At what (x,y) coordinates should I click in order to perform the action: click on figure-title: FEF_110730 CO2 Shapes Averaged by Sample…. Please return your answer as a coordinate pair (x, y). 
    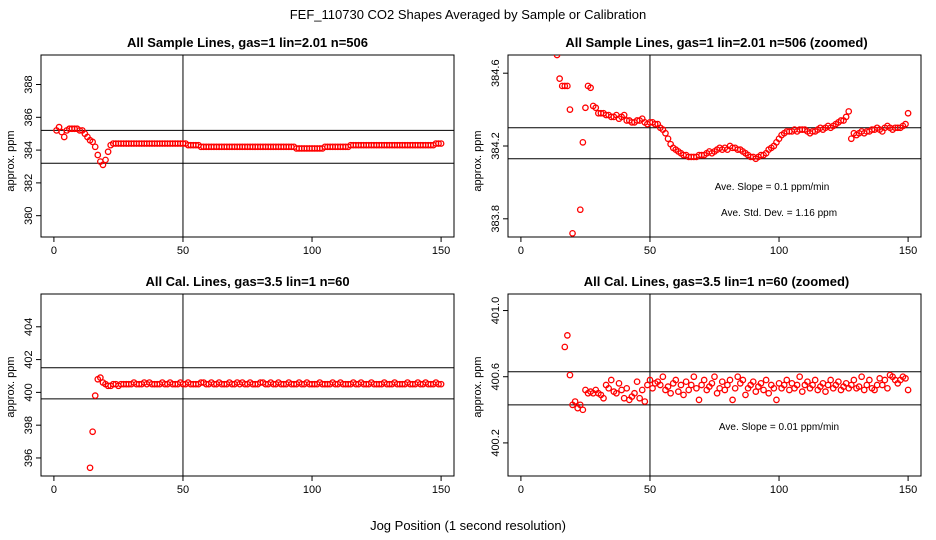
    Looking at the image, I should click on (468, 14).